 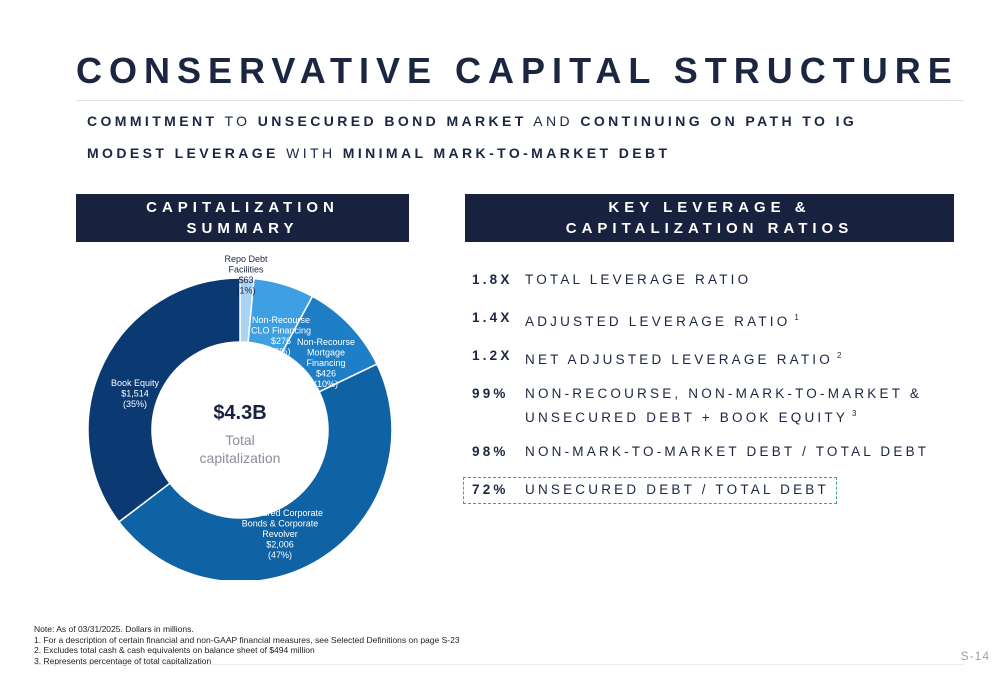 What do you see at coordinates (242, 218) in the screenshot?
I see `capitalization-summary-header: CAPITALIZATION SUMMARY` at bounding box center [242, 218].